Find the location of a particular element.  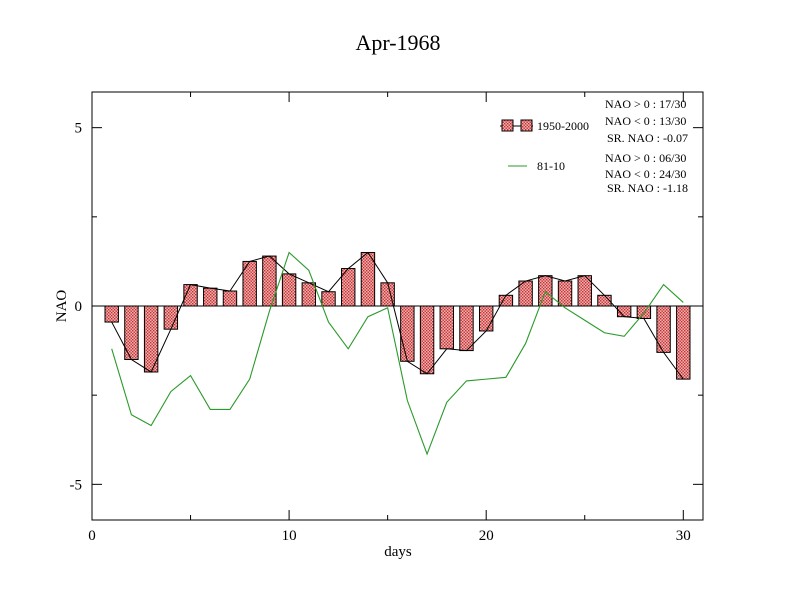

stat-g1-pos: NAO > 0 : 17/30 is located at coordinates (645, 104).